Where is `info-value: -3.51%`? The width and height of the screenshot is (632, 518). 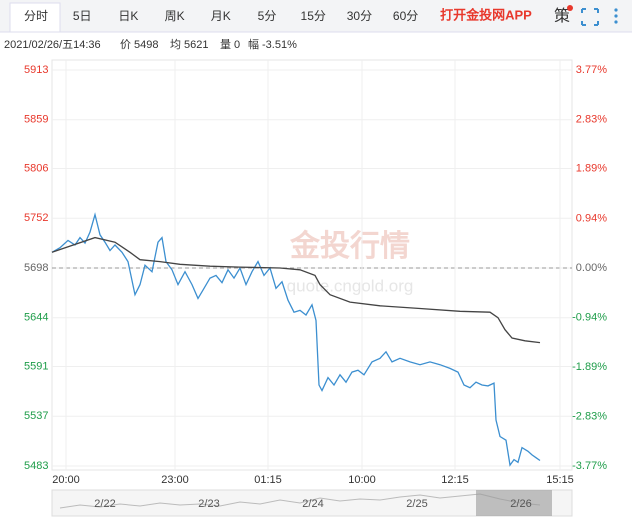
info-value: -3.51% is located at coordinates (279, 45).